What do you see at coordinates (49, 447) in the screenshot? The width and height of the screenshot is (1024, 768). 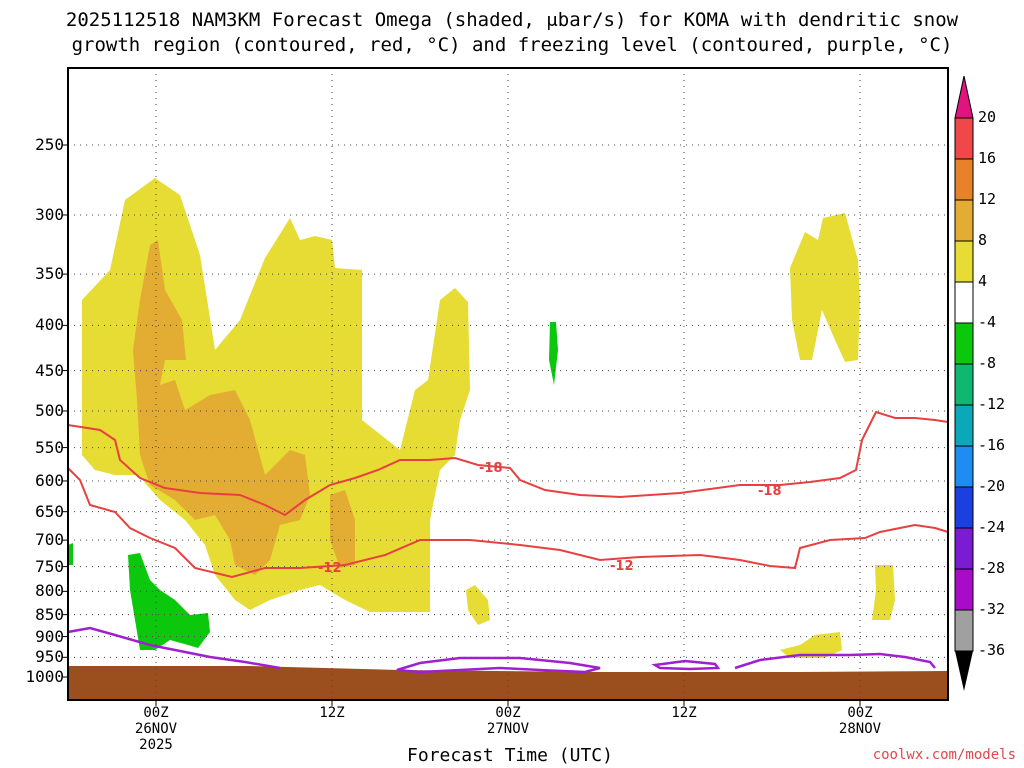 I see `y-tick-label: 550` at bounding box center [49, 447].